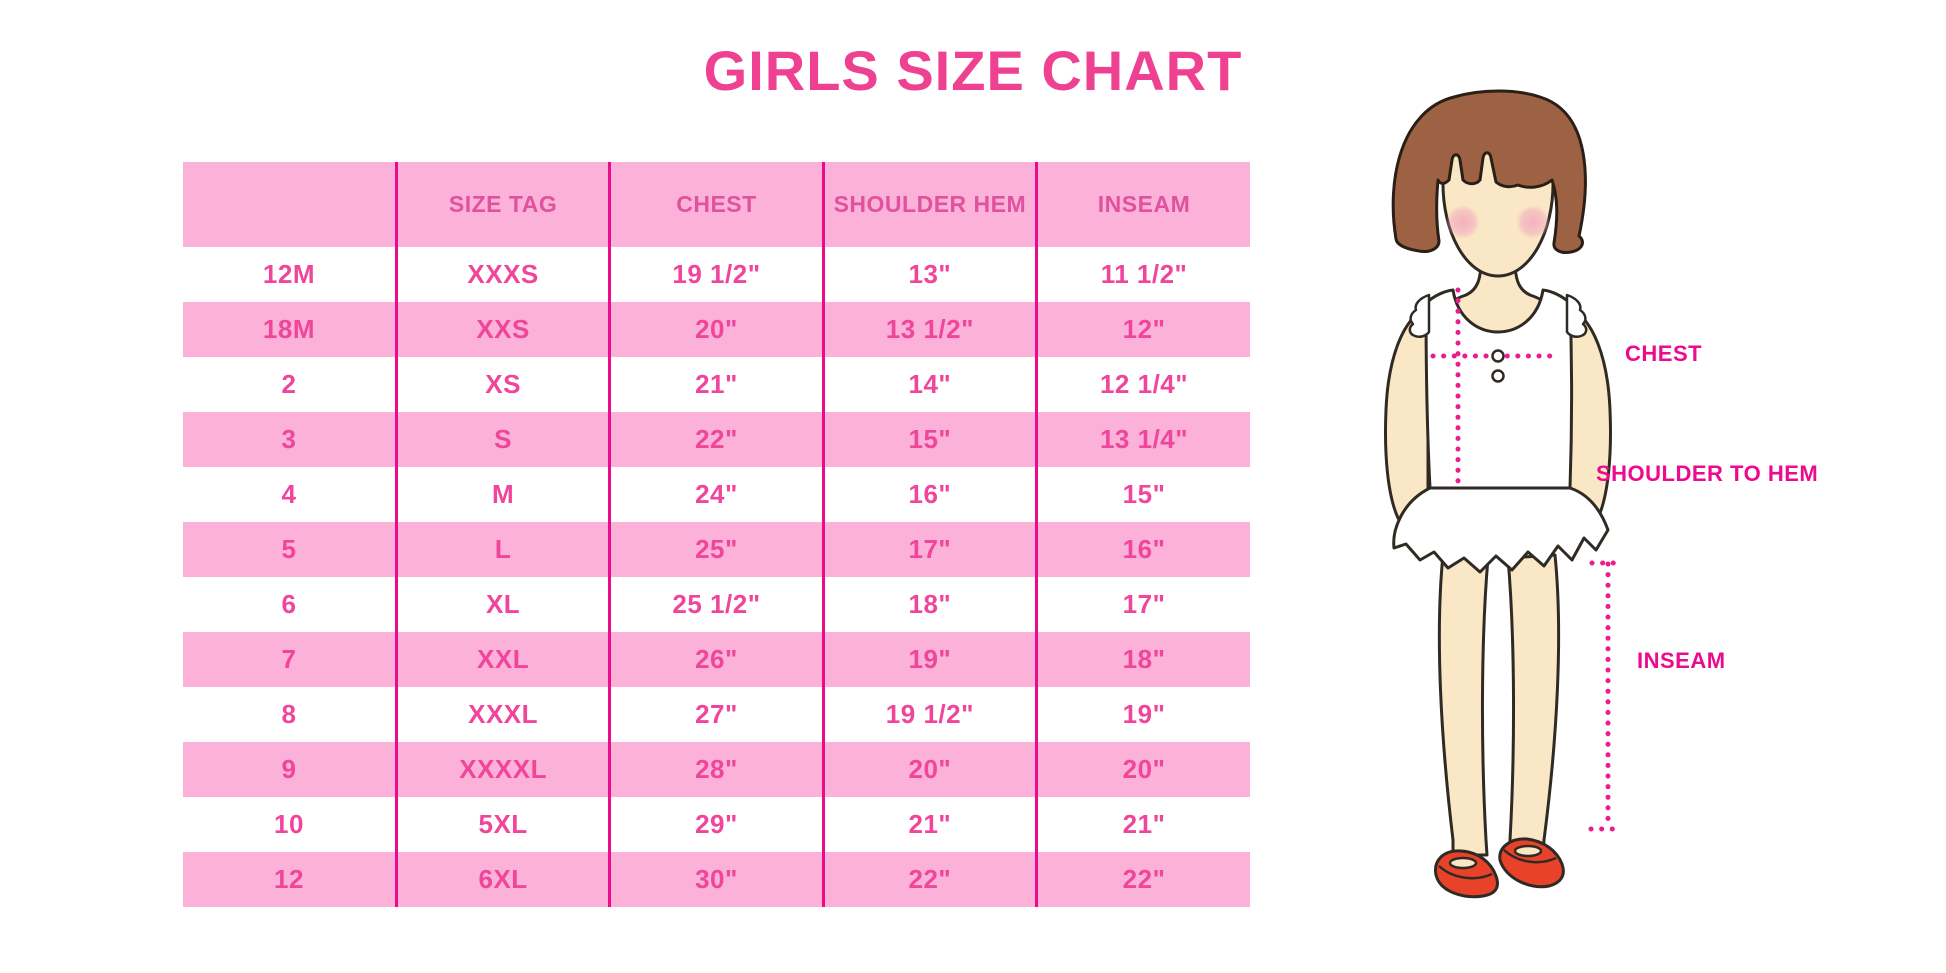 Image resolution: width=1946 pixels, height=973 pixels. What do you see at coordinates (1142, 439) in the screenshot?
I see `table-cell: 13 1/4"` at bounding box center [1142, 439].